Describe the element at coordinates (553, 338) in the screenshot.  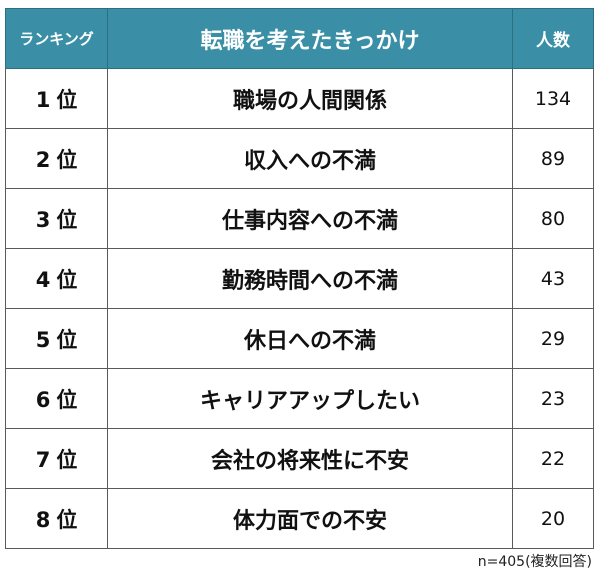
I see `count-cell: 29` at that location.